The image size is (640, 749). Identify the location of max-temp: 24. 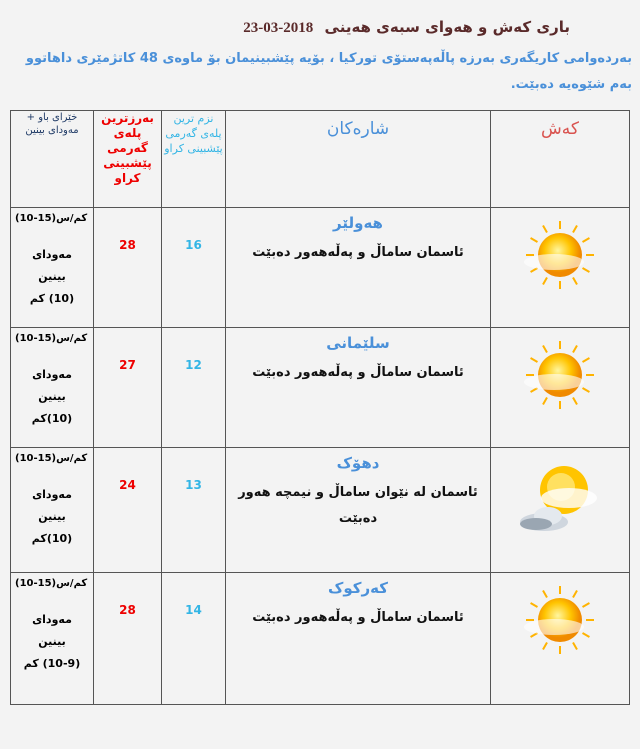
(127, 510).